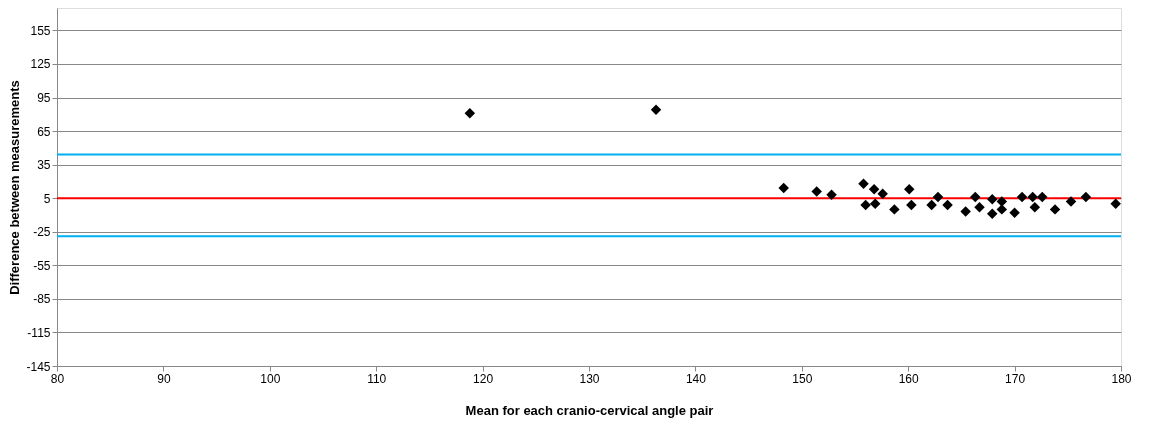 Image resolution: width=1158 pixels, height=441 pixels. I want to click on y-tick-label: -25, so click(42, 232).